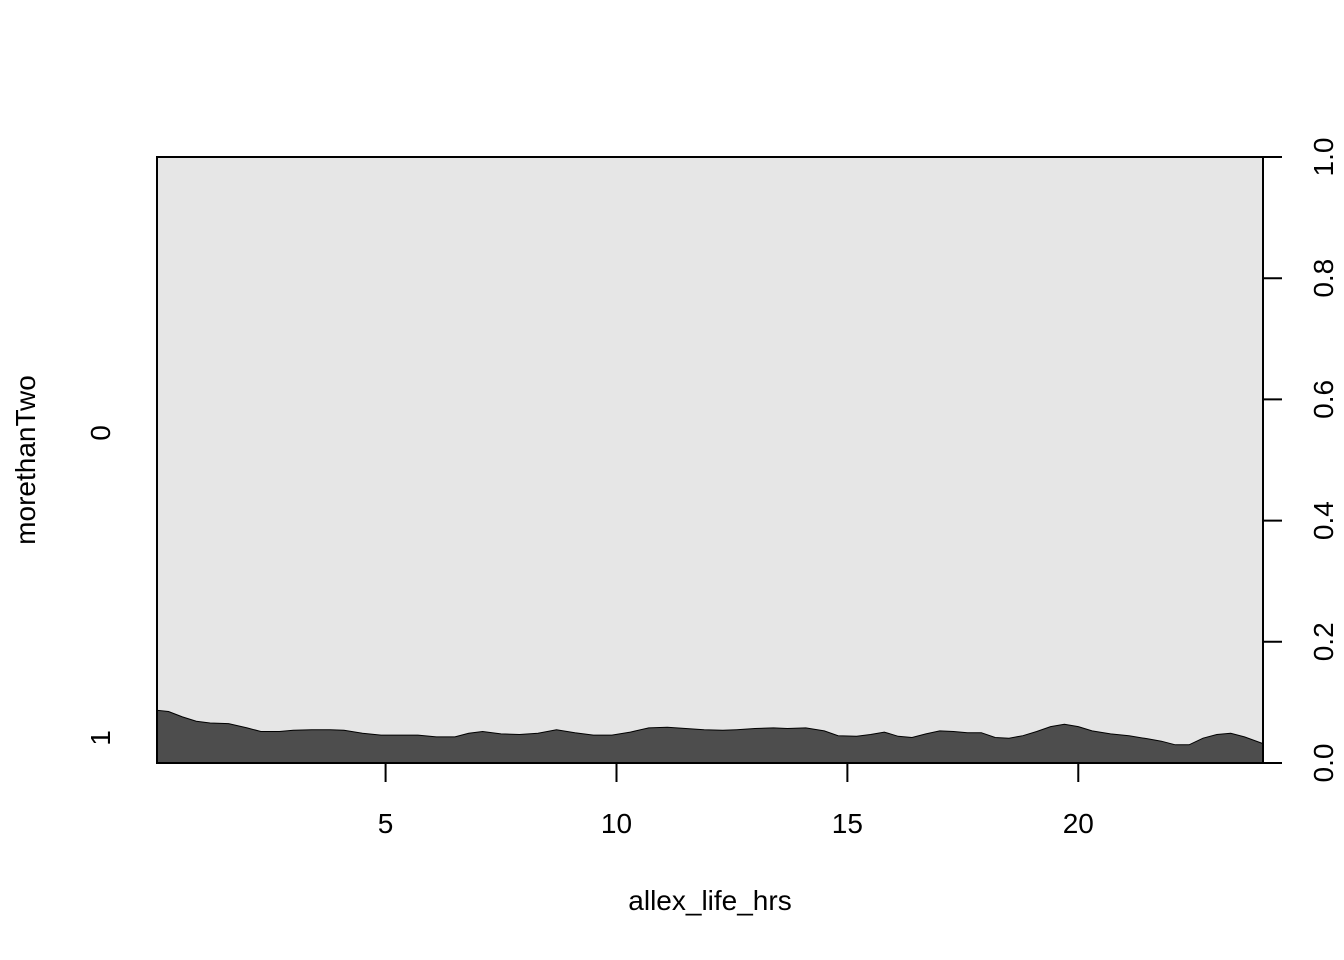  Describe the element at coordinates (1300, 460) in the screenshot. I see `y-right-axis: 0.0 0.2 0.4 0.6 0.8 1.0` at that location.